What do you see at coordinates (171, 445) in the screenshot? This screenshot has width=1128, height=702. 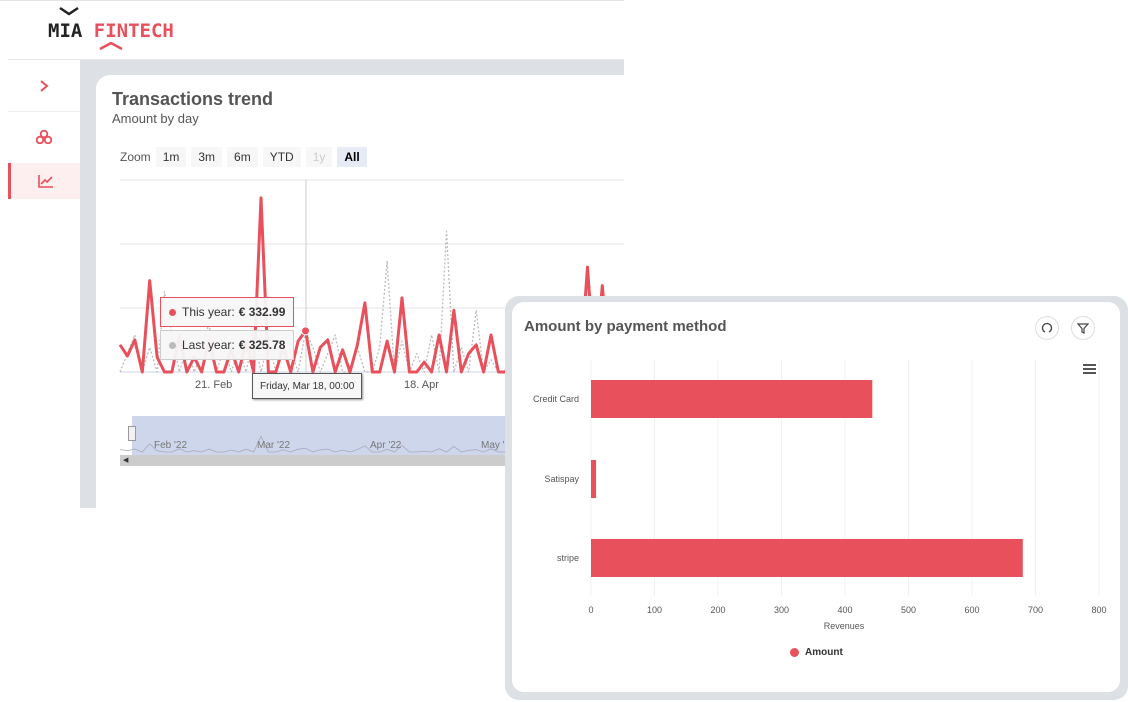 I see `navigator-label: Feb '22` at bounding box center [171, 445].